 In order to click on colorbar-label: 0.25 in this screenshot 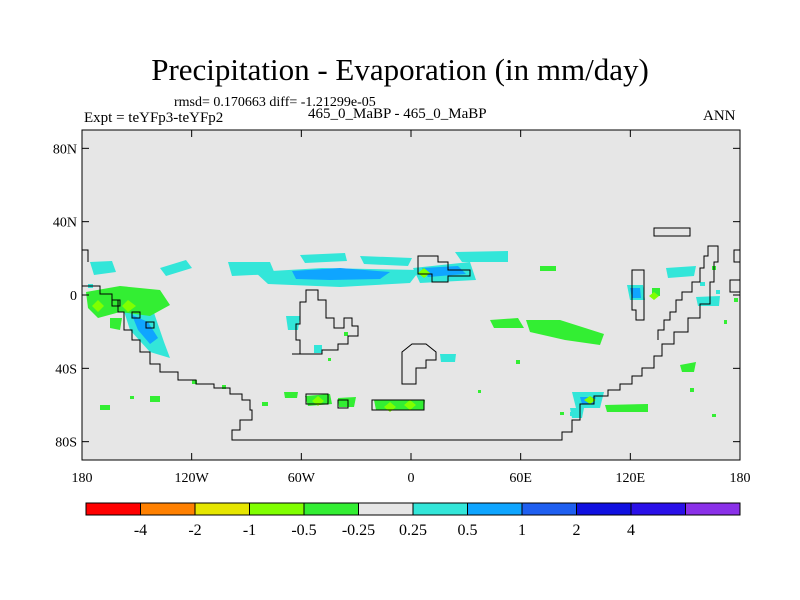, I will do `click(413, 530)`.